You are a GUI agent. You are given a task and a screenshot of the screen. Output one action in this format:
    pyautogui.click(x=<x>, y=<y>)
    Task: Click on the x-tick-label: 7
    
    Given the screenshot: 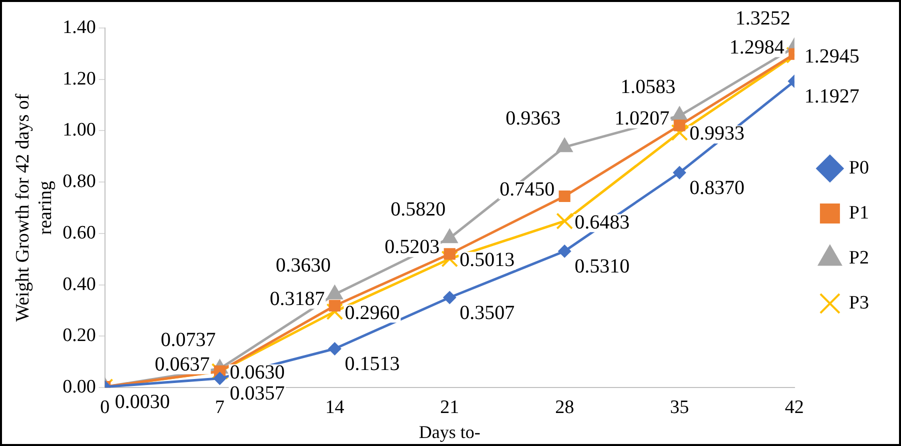 What is the action you would take?
    pyautogui.click(x=220, y=407)
    